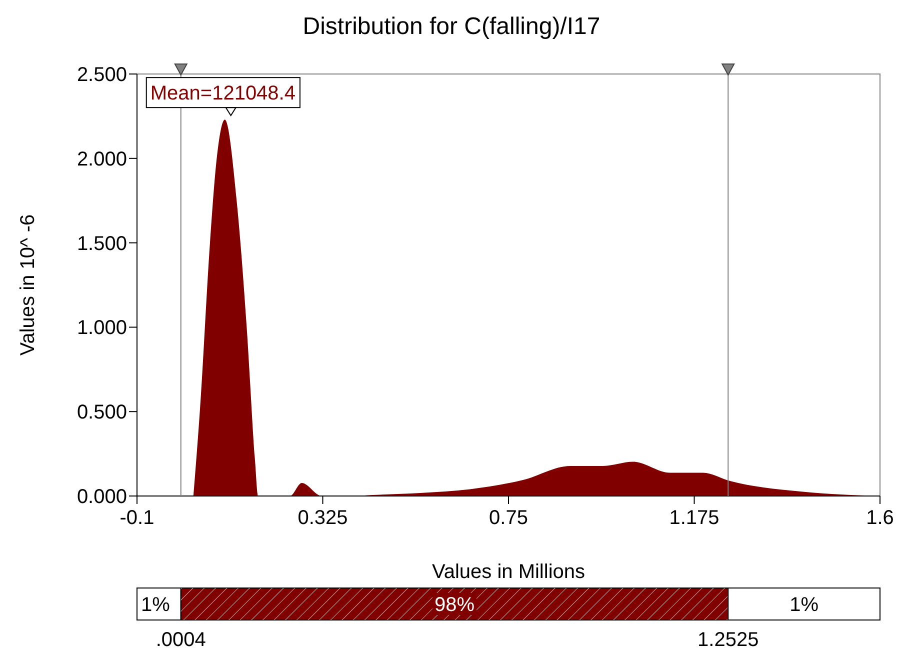 This screenshot has width=903, height=650. What do you see at coordinates (101, 413) in the screenshot?
I see `y-tick-label: 0.500` at bounding box center [101, 413].